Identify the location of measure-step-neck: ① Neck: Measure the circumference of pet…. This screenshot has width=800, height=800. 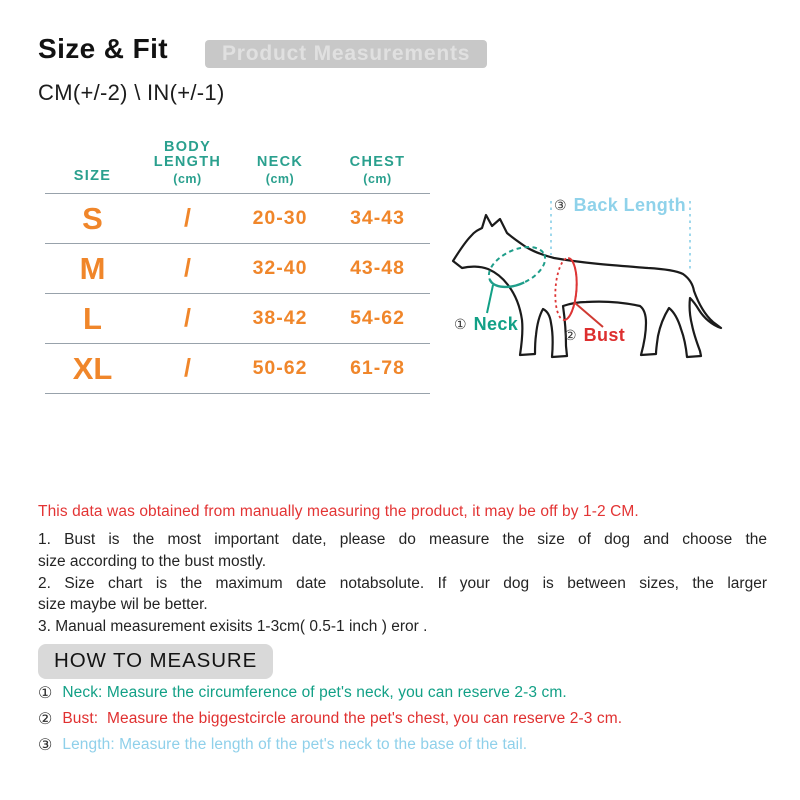
(302, 693).